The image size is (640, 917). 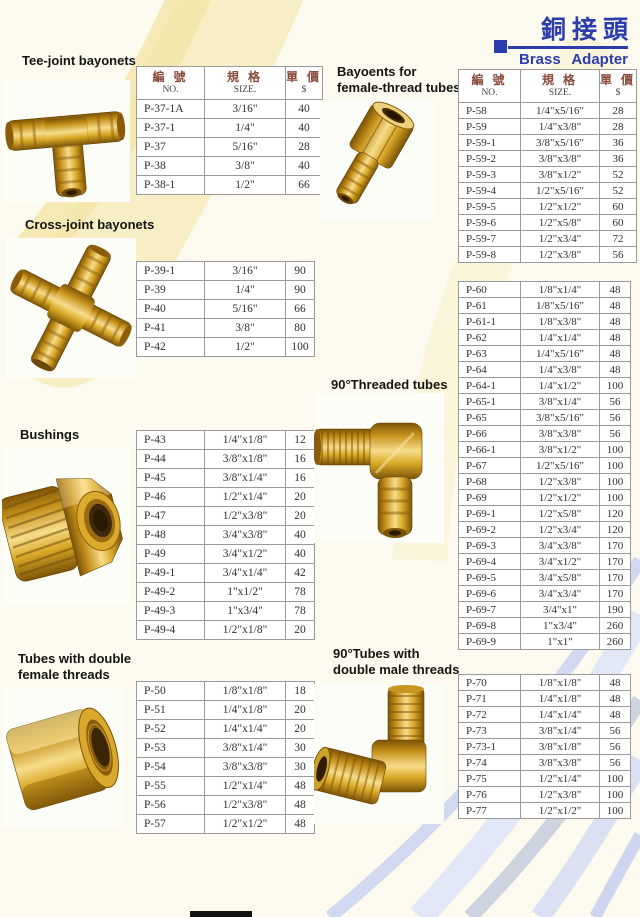 I want to click on product-price: 190, so click(x=615, y=609).